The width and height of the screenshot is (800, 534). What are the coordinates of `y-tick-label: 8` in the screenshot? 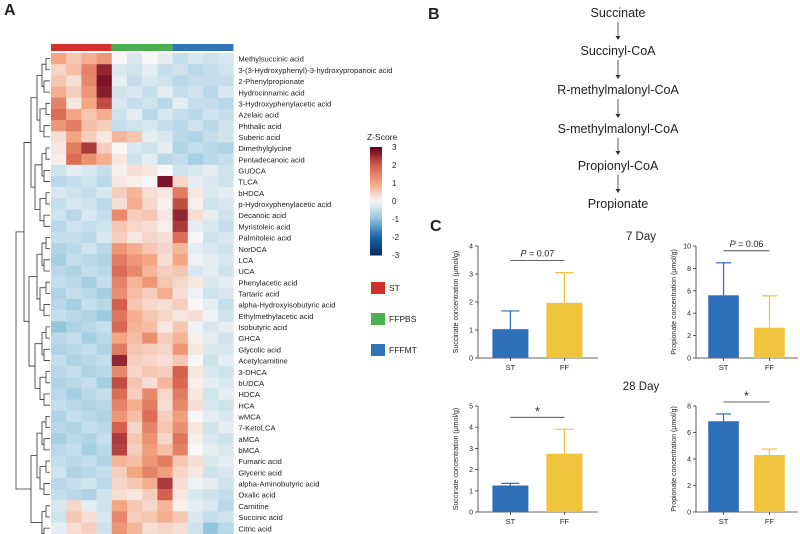 It's located at (689, 407).